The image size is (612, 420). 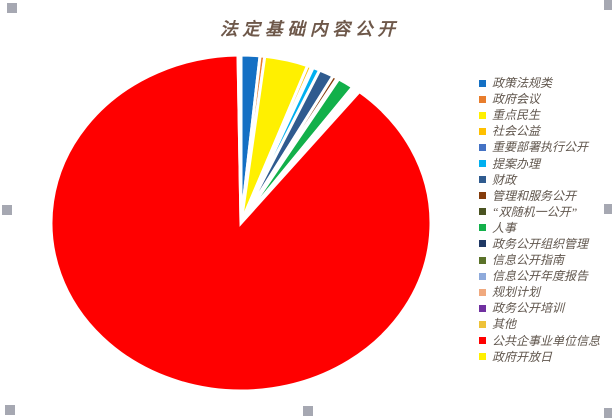 I want to click on legend-item: 政府会议, so click(x=544, y=99).